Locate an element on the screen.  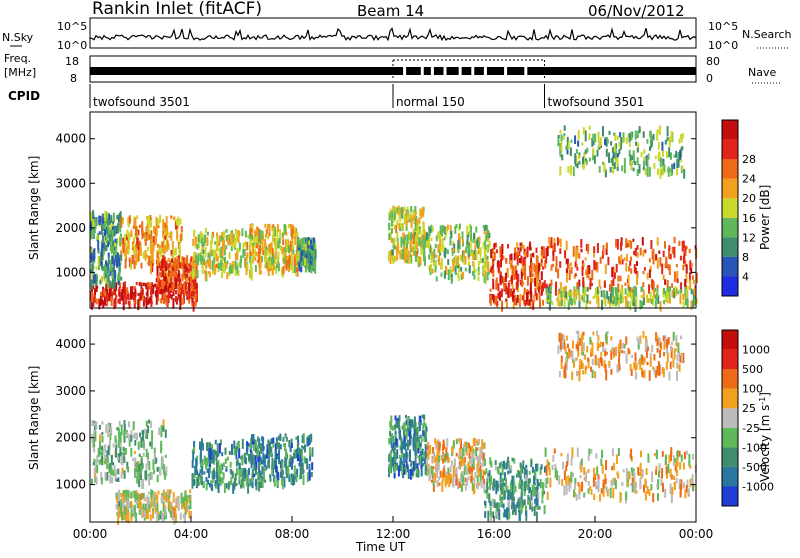
freq-gaps is located at coordinates (465, 71).